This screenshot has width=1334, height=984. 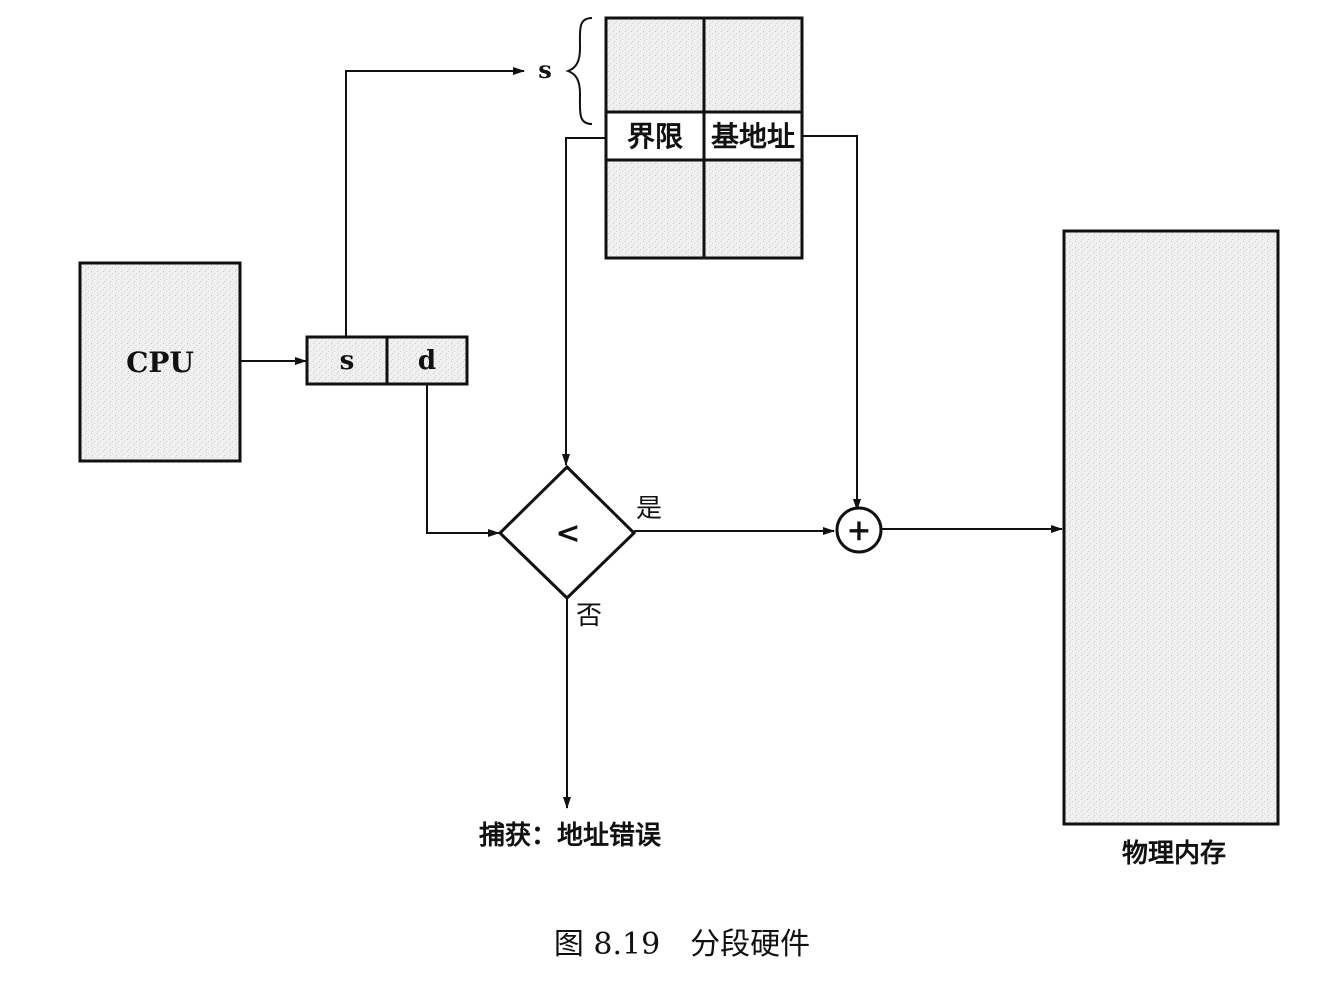 What do you see at coordinates (579, 71) in the screenshot?
I see `segment-index-brace` at bounding box center [579, 71].